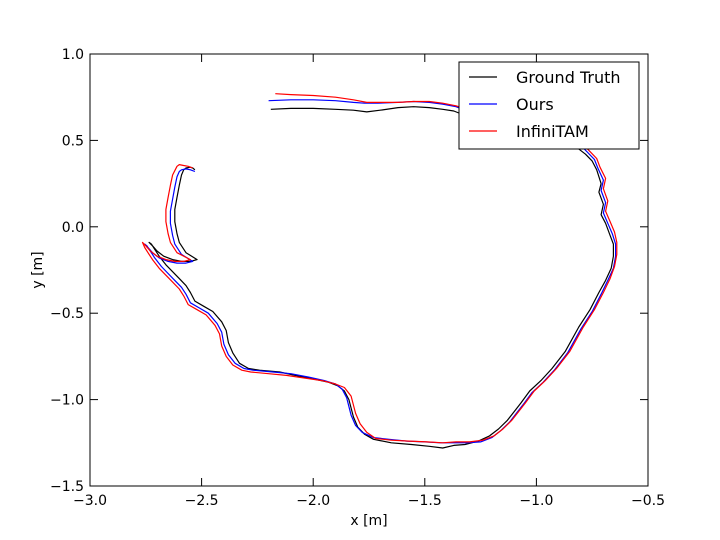  I want to click on legend-label: Ours, so click(535, 104).